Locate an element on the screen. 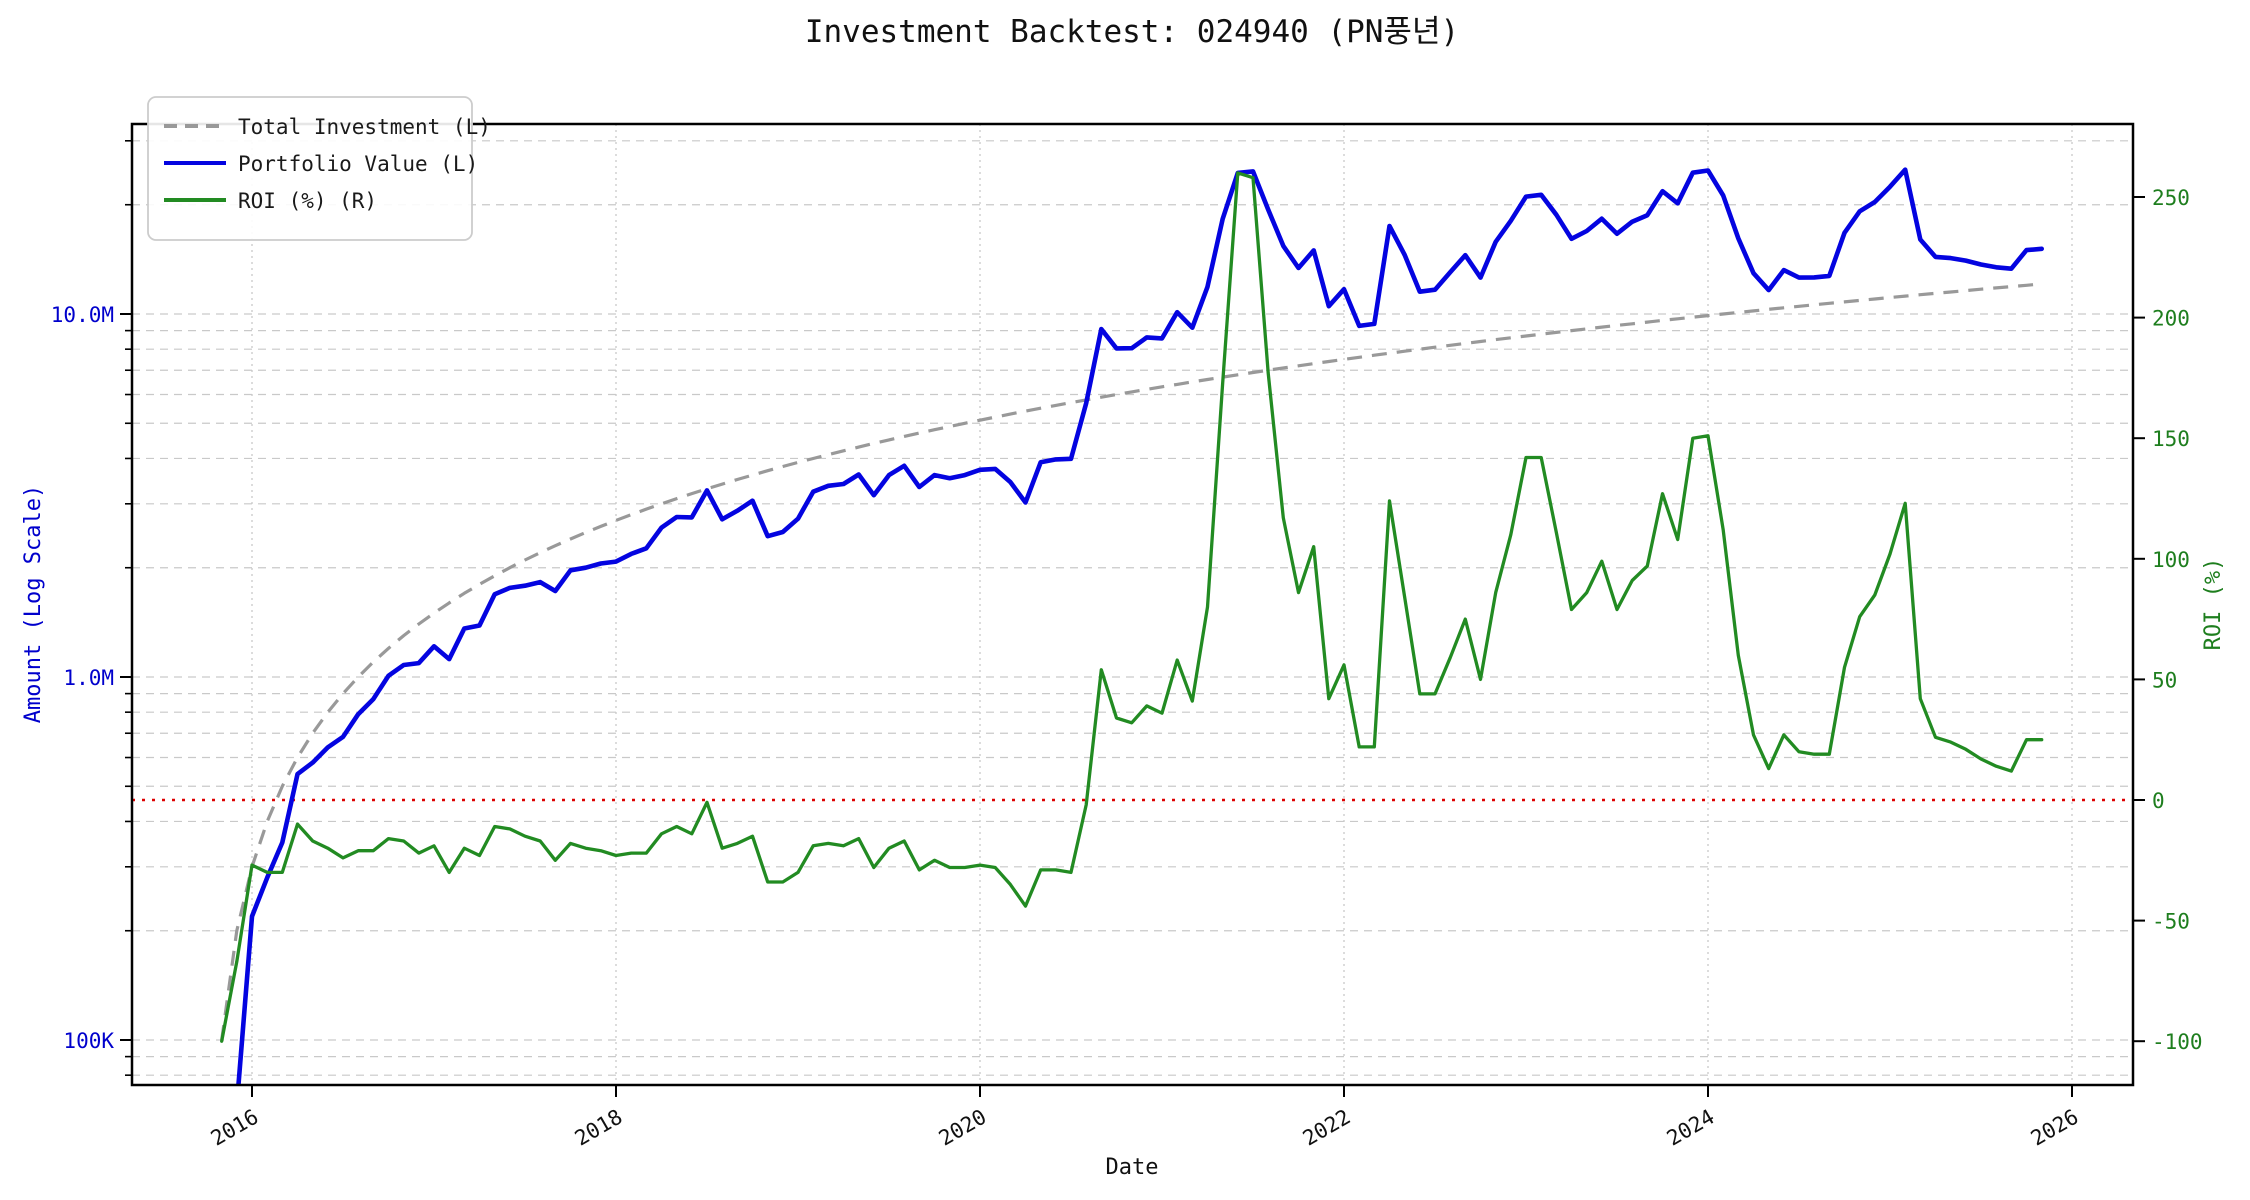 This screenshot has width=2250, height=1200. y-left-tick-label: 10.0M is located at coordinates (82, 315).